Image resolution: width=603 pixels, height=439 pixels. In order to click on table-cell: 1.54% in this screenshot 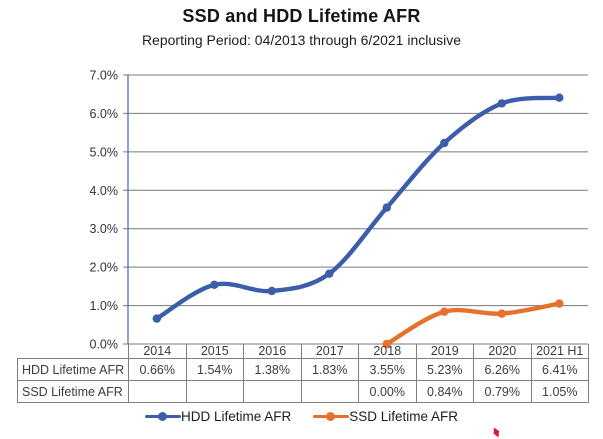, I will do `click(214, 369)`.